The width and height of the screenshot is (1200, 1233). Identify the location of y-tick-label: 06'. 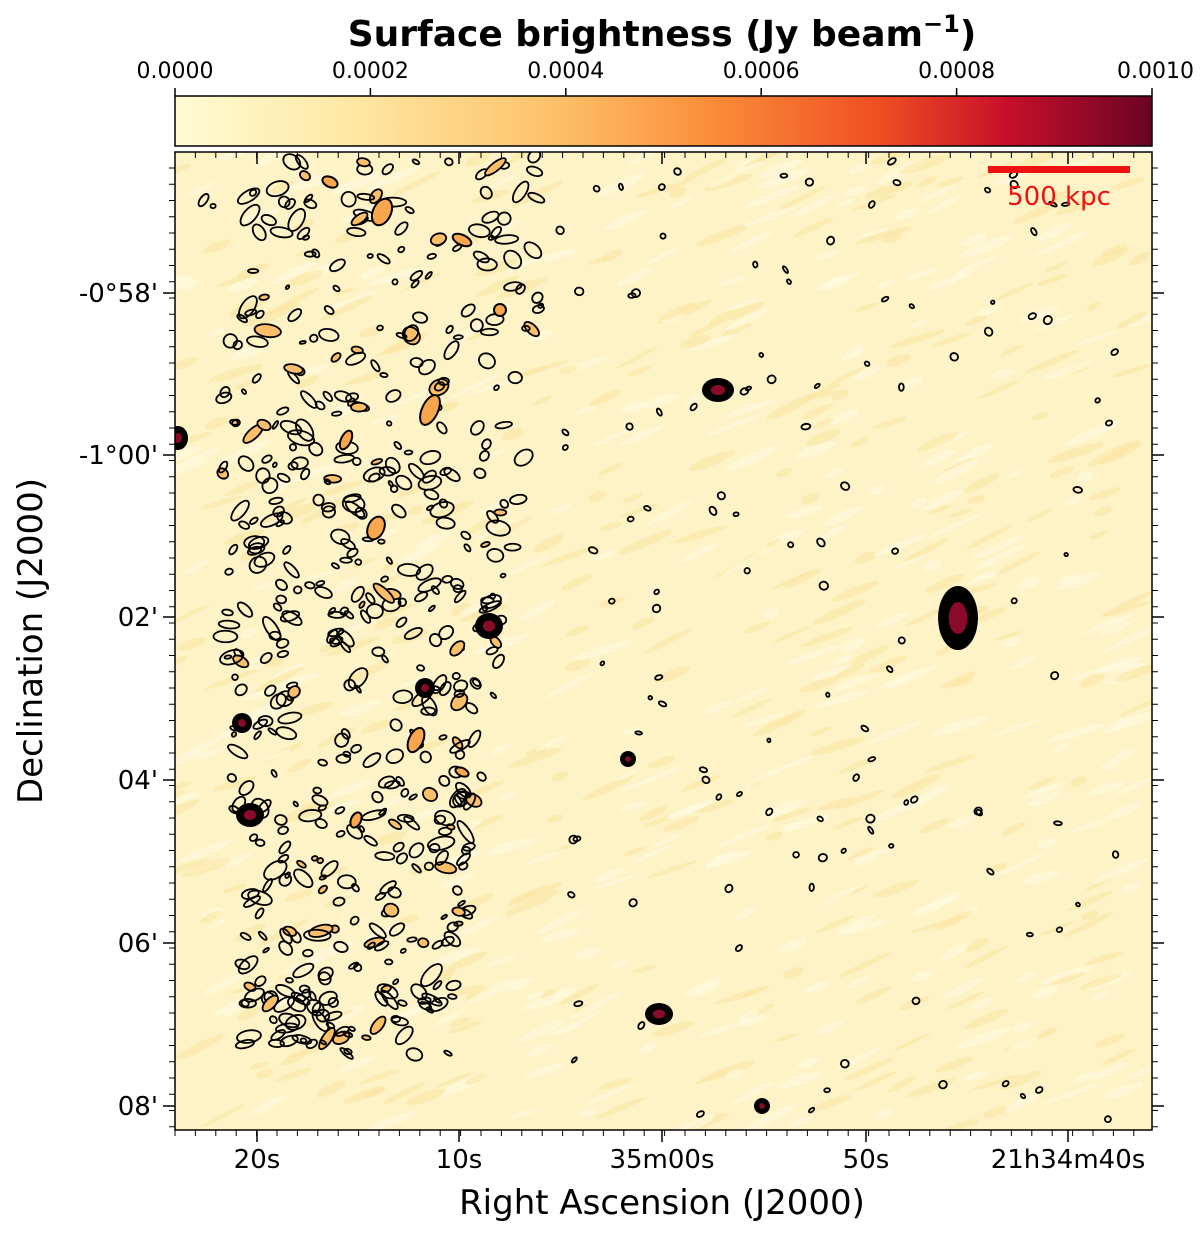
(138, 944).